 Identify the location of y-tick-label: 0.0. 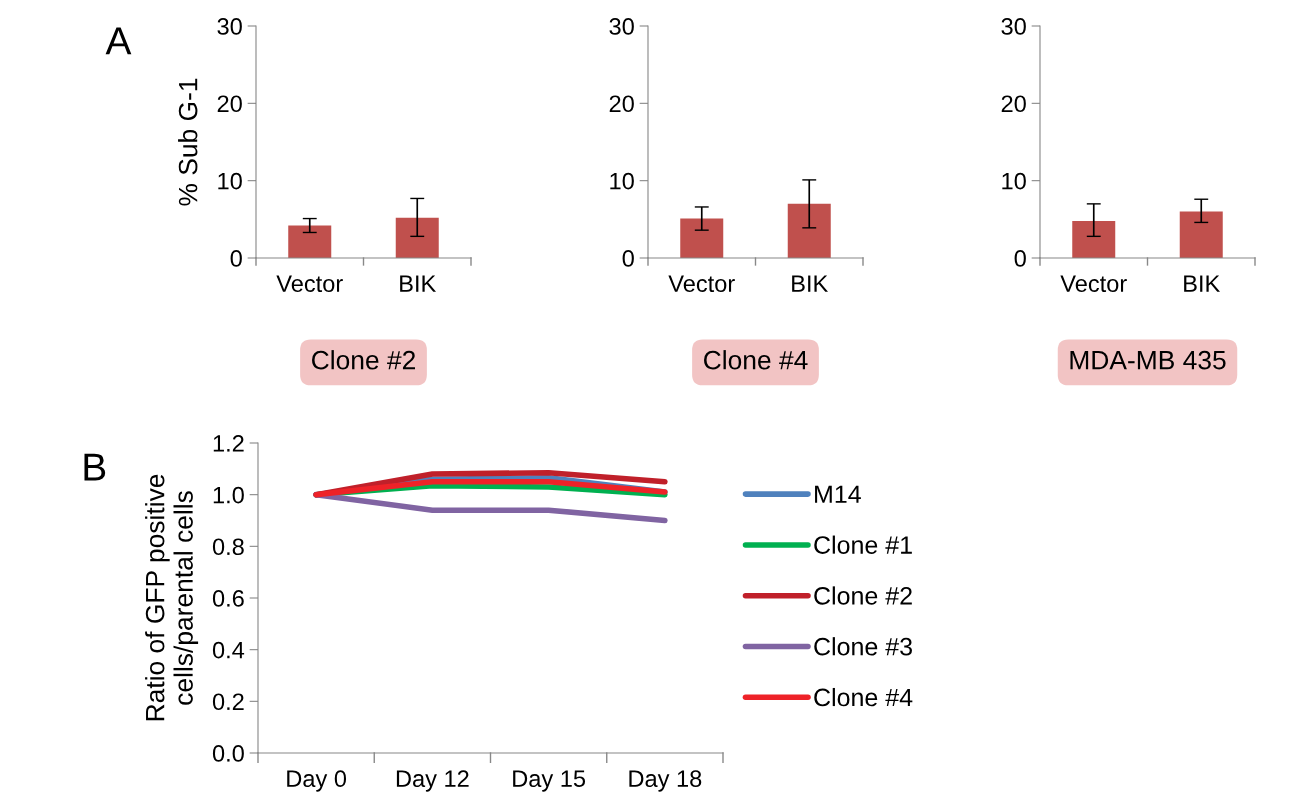
(228, 753).